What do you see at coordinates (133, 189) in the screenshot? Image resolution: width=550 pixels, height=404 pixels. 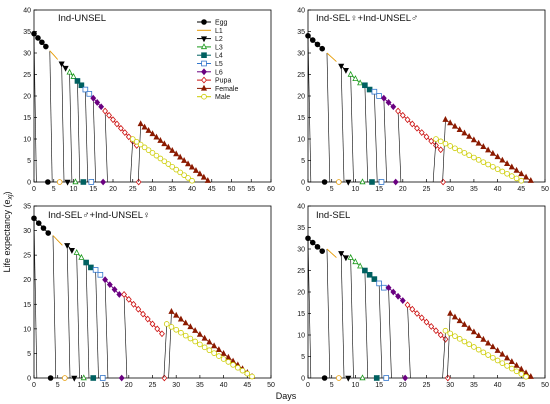 I see `x-tick-label: 25` at bounding box center [133, 189].